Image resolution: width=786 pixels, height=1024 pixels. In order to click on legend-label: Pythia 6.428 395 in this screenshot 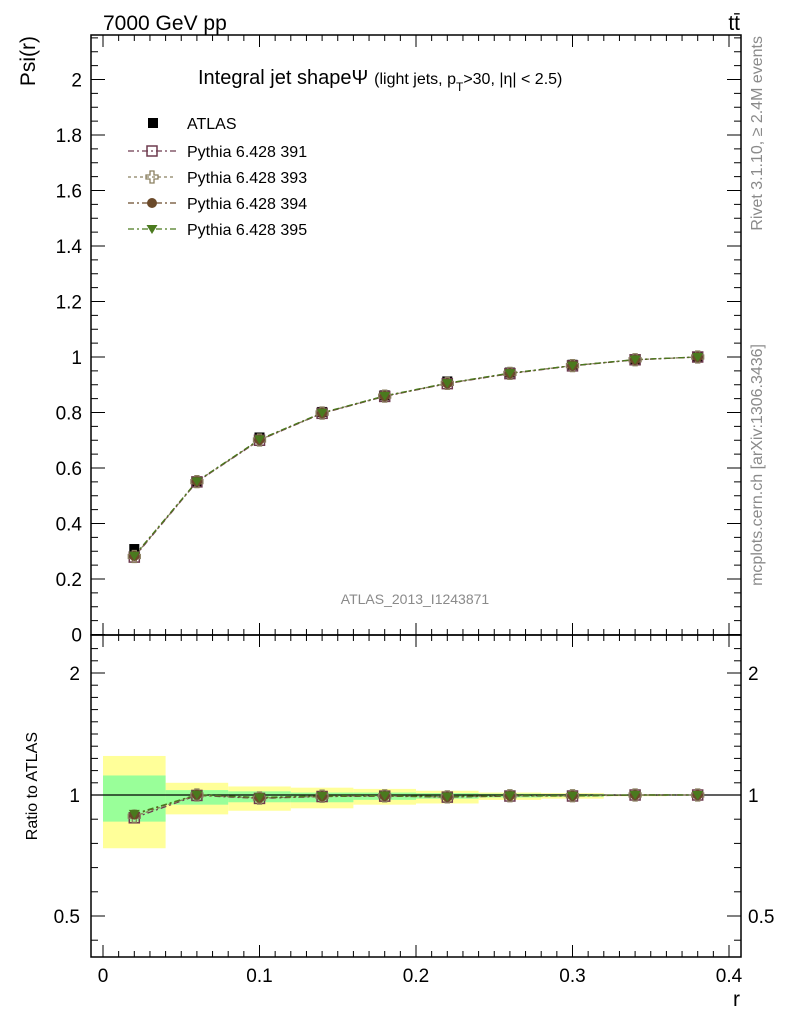, I will do `click(247, 230)`.